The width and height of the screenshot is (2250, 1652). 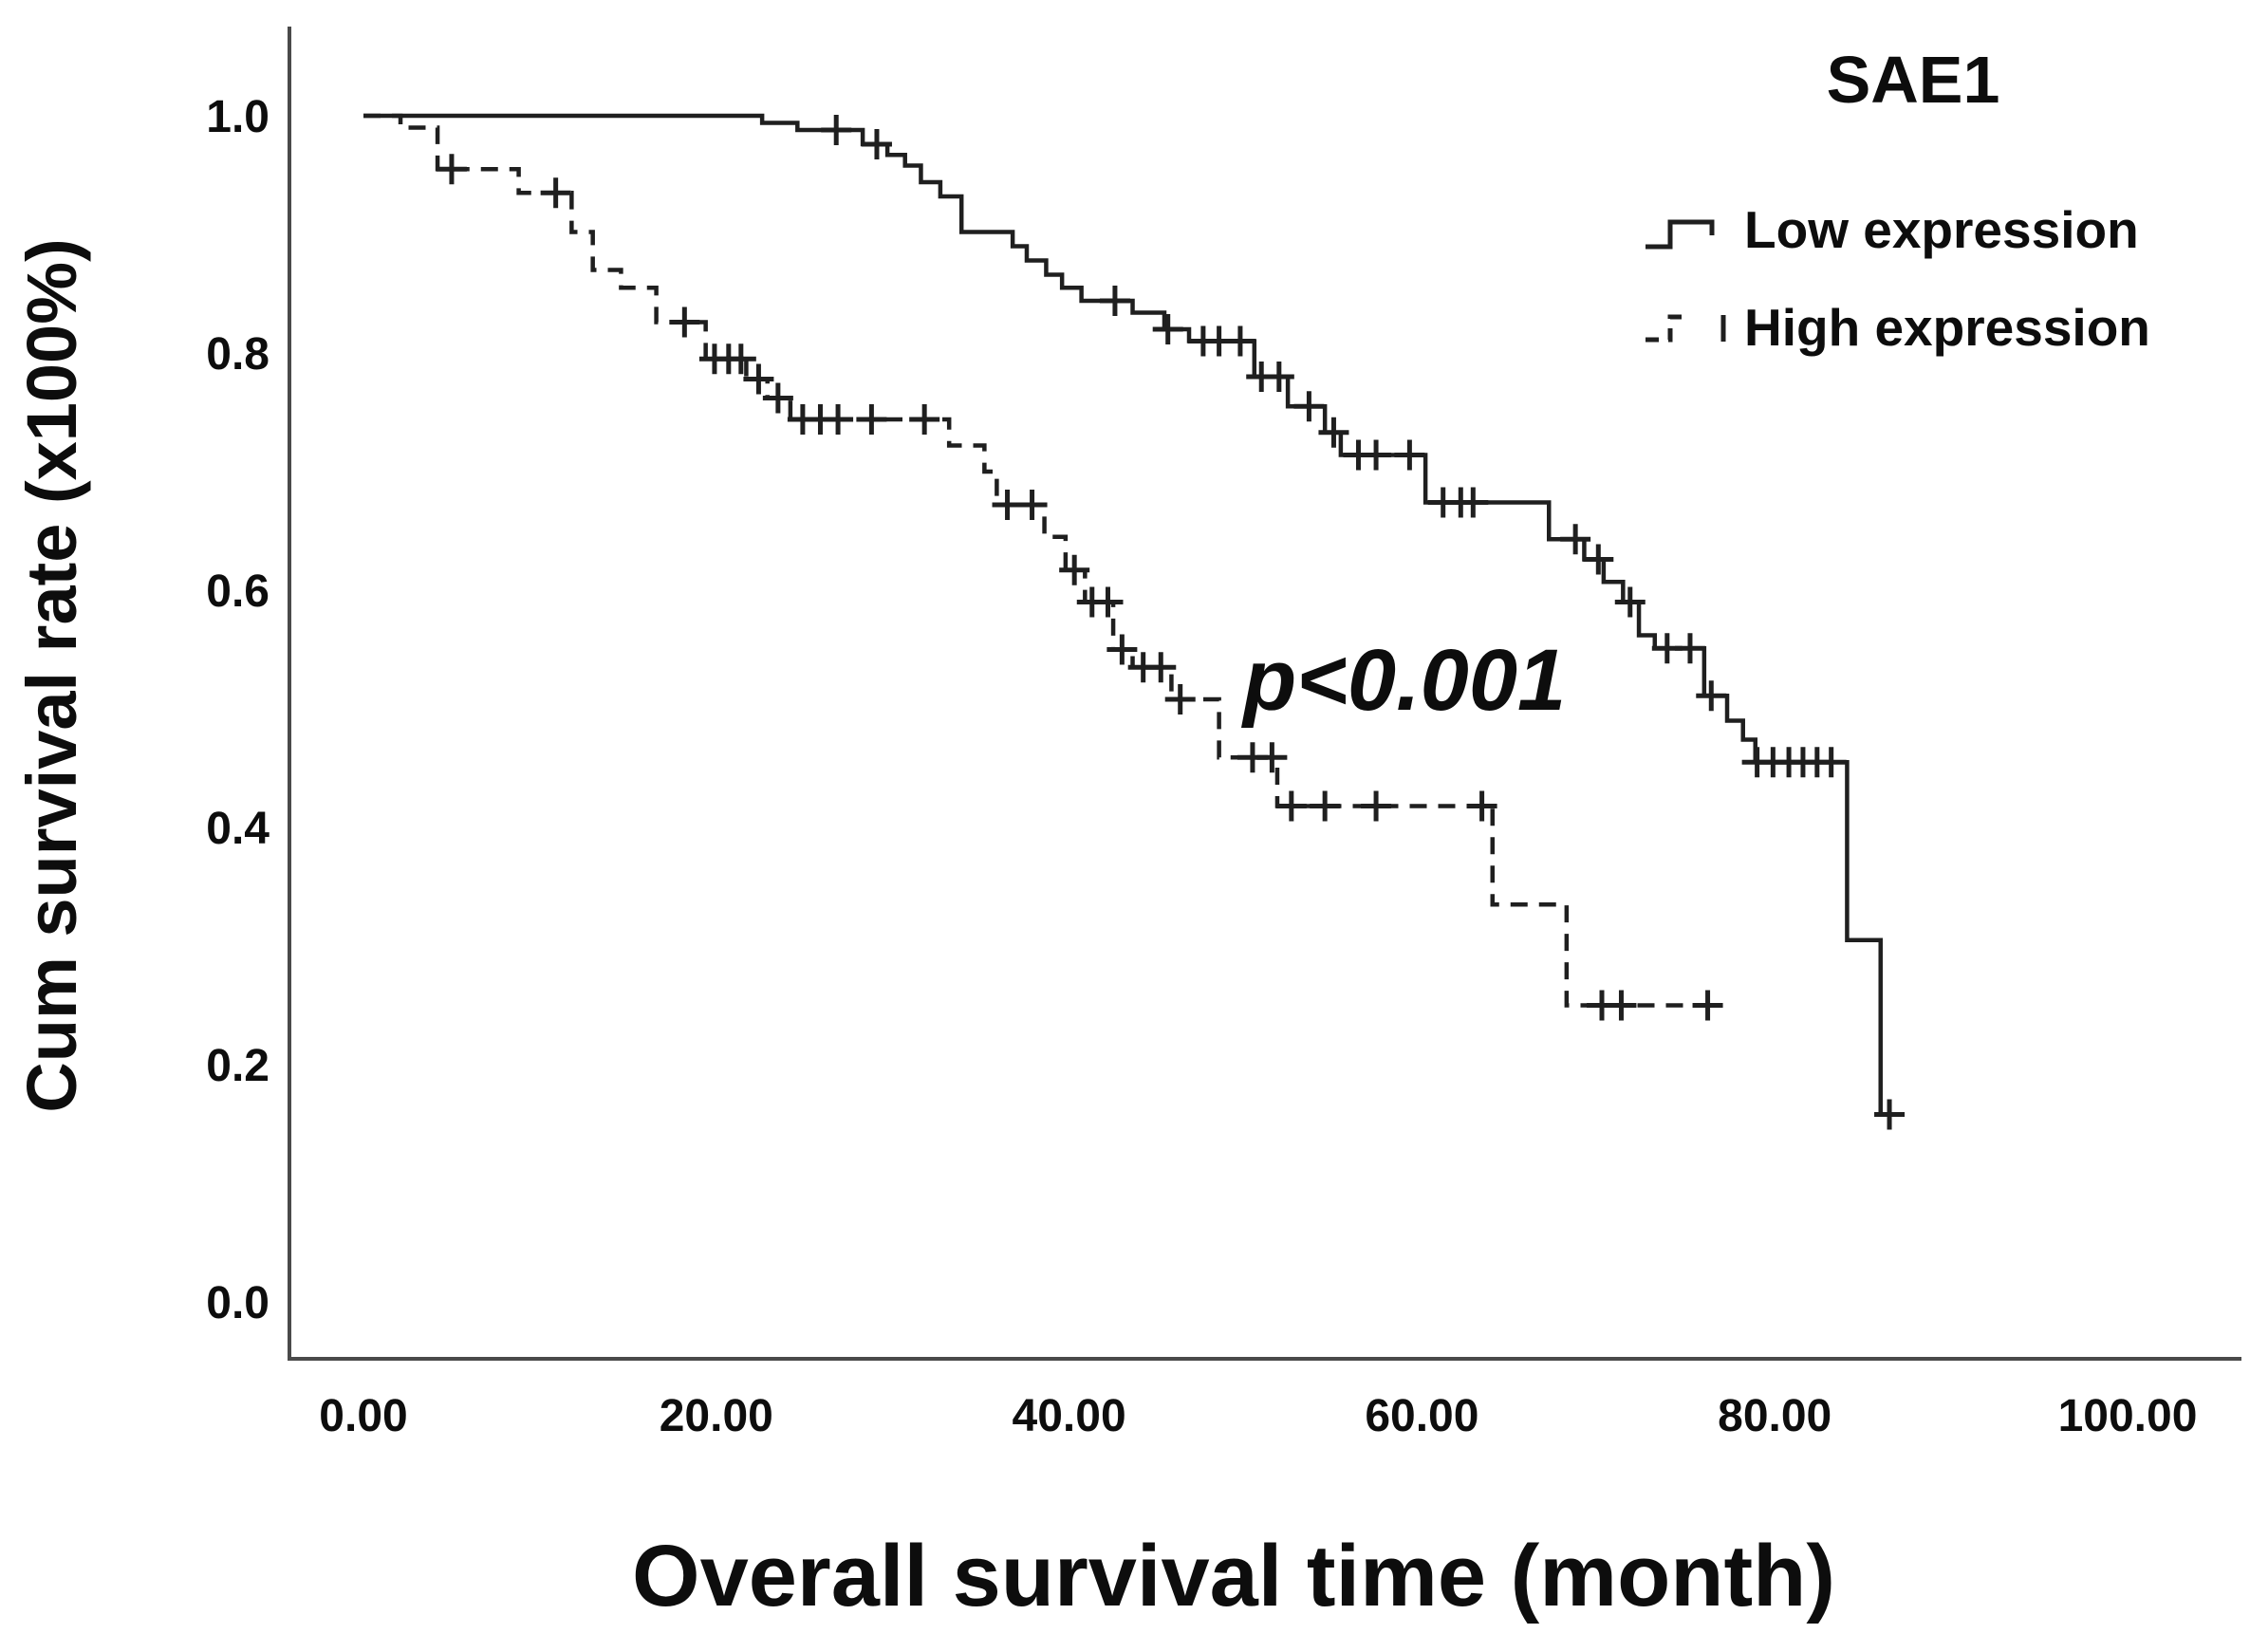 What do you see at coordinates (1403, 680) in the screenshot?
I see `p-value-annotation: p<0.001` at bounding box center [1403, 680].